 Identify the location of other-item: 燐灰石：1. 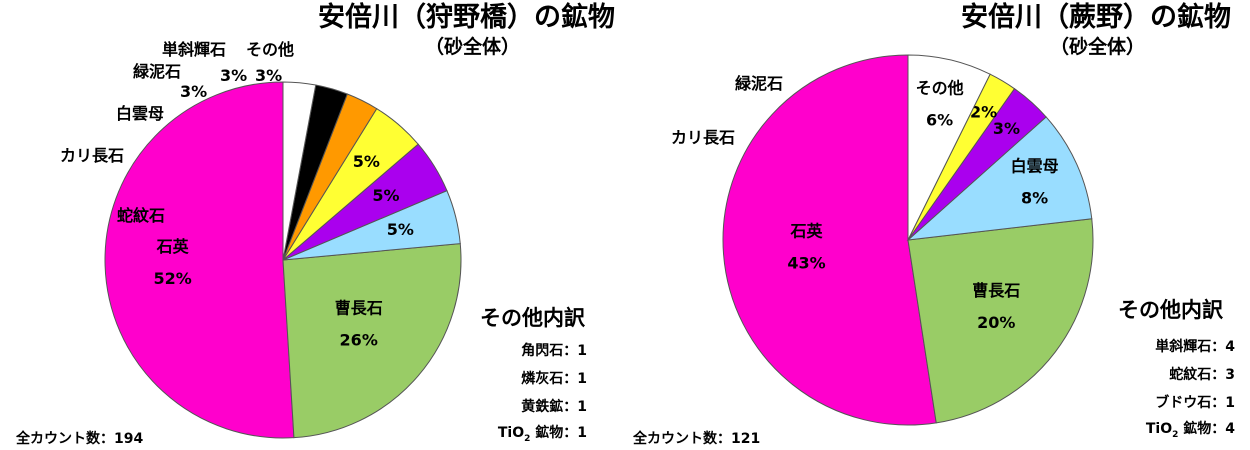
(554, 379).